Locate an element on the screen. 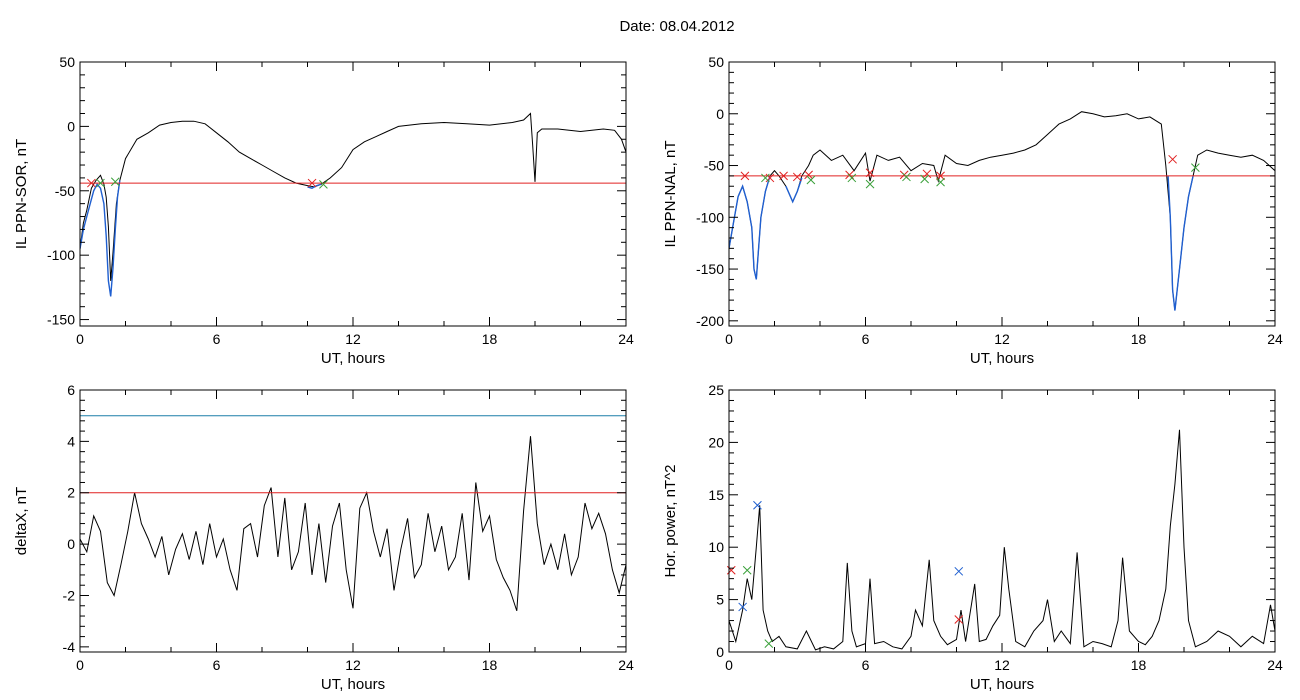 The width and height of the screenshot is (1300, 700). y-tick-label: 20 is located at coordinates (716, 442).